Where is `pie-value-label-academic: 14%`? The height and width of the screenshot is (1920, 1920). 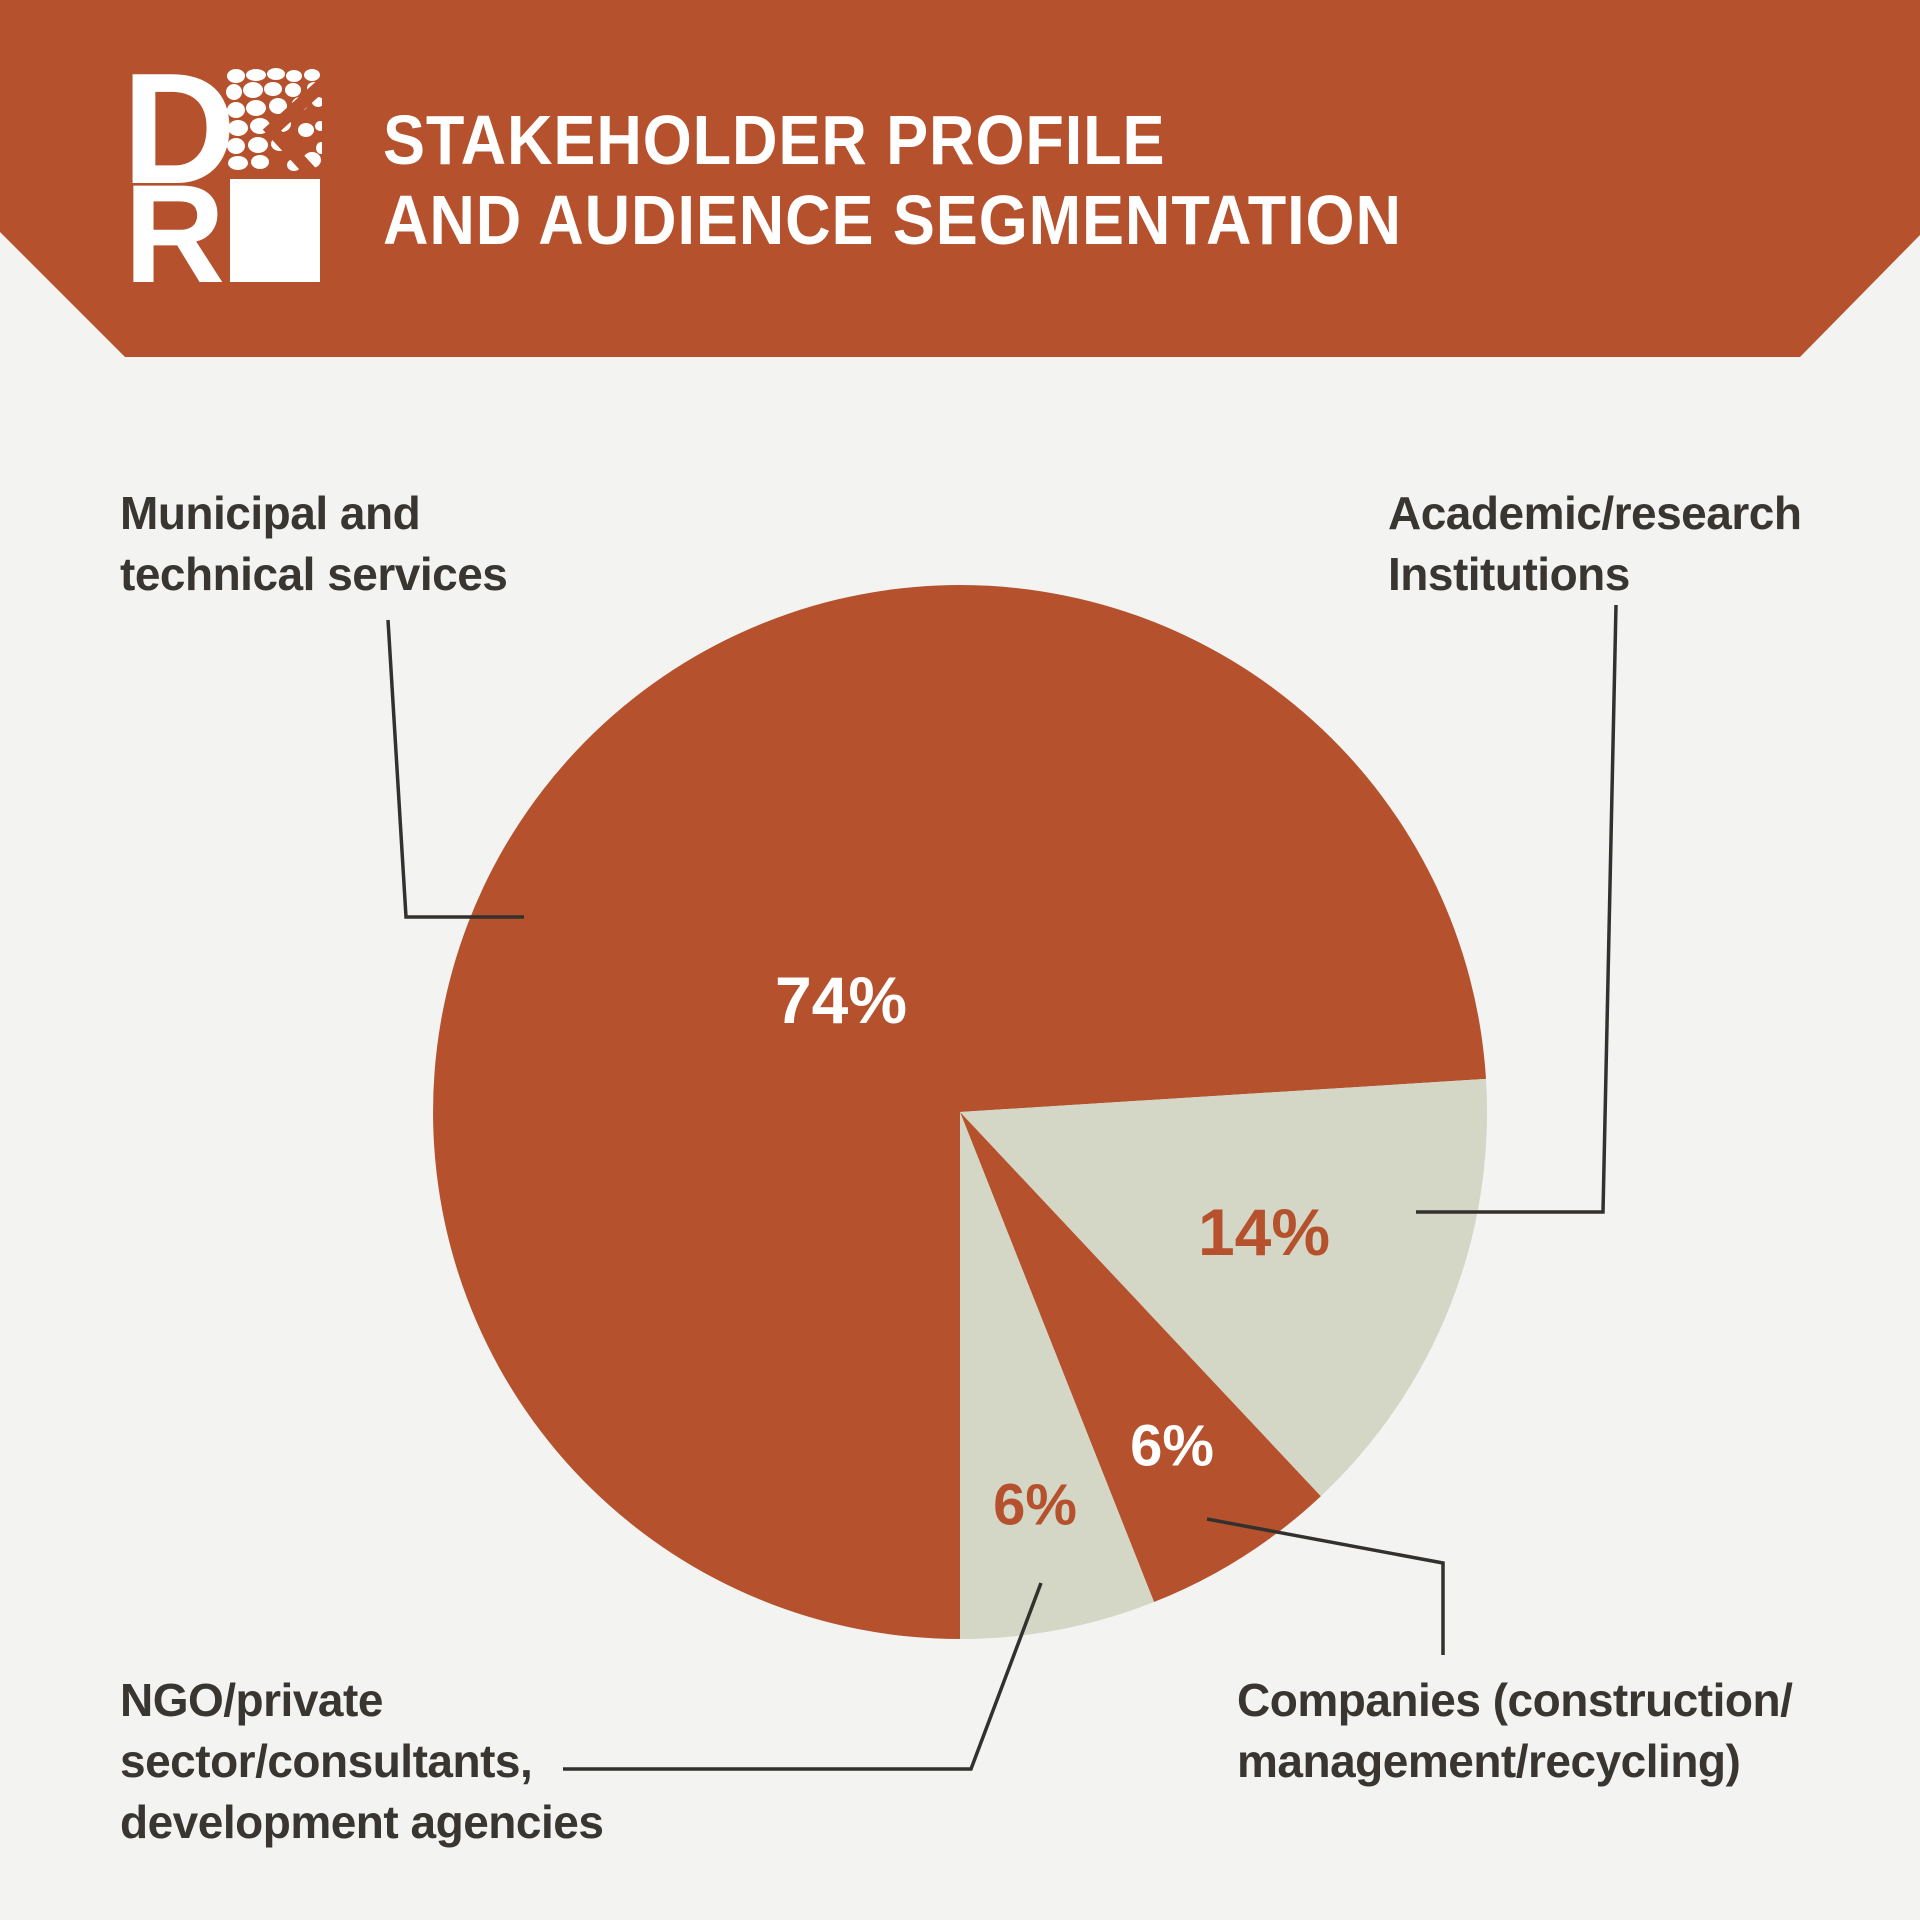
pie-value-label-academic: 14% is located at coordinates (1264, 1232).